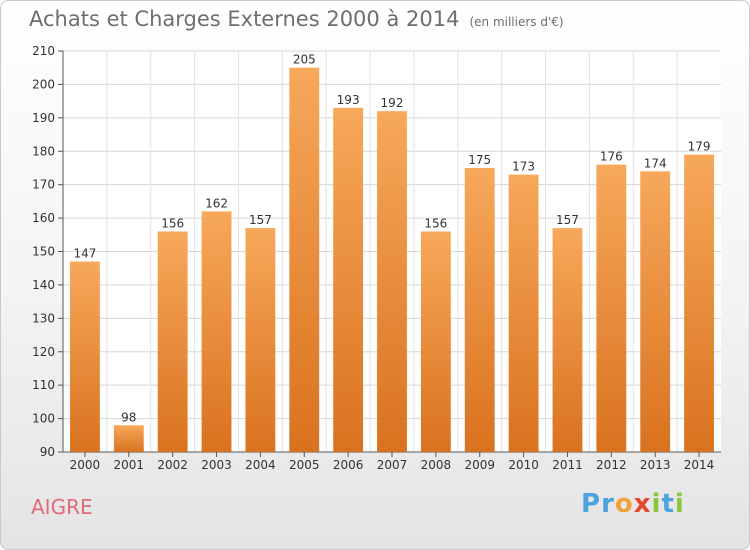  What do you see at coordinates (304, 465) in the screenshot?
I see `x-tick-label: 2005` at bounding box center [304, 465].